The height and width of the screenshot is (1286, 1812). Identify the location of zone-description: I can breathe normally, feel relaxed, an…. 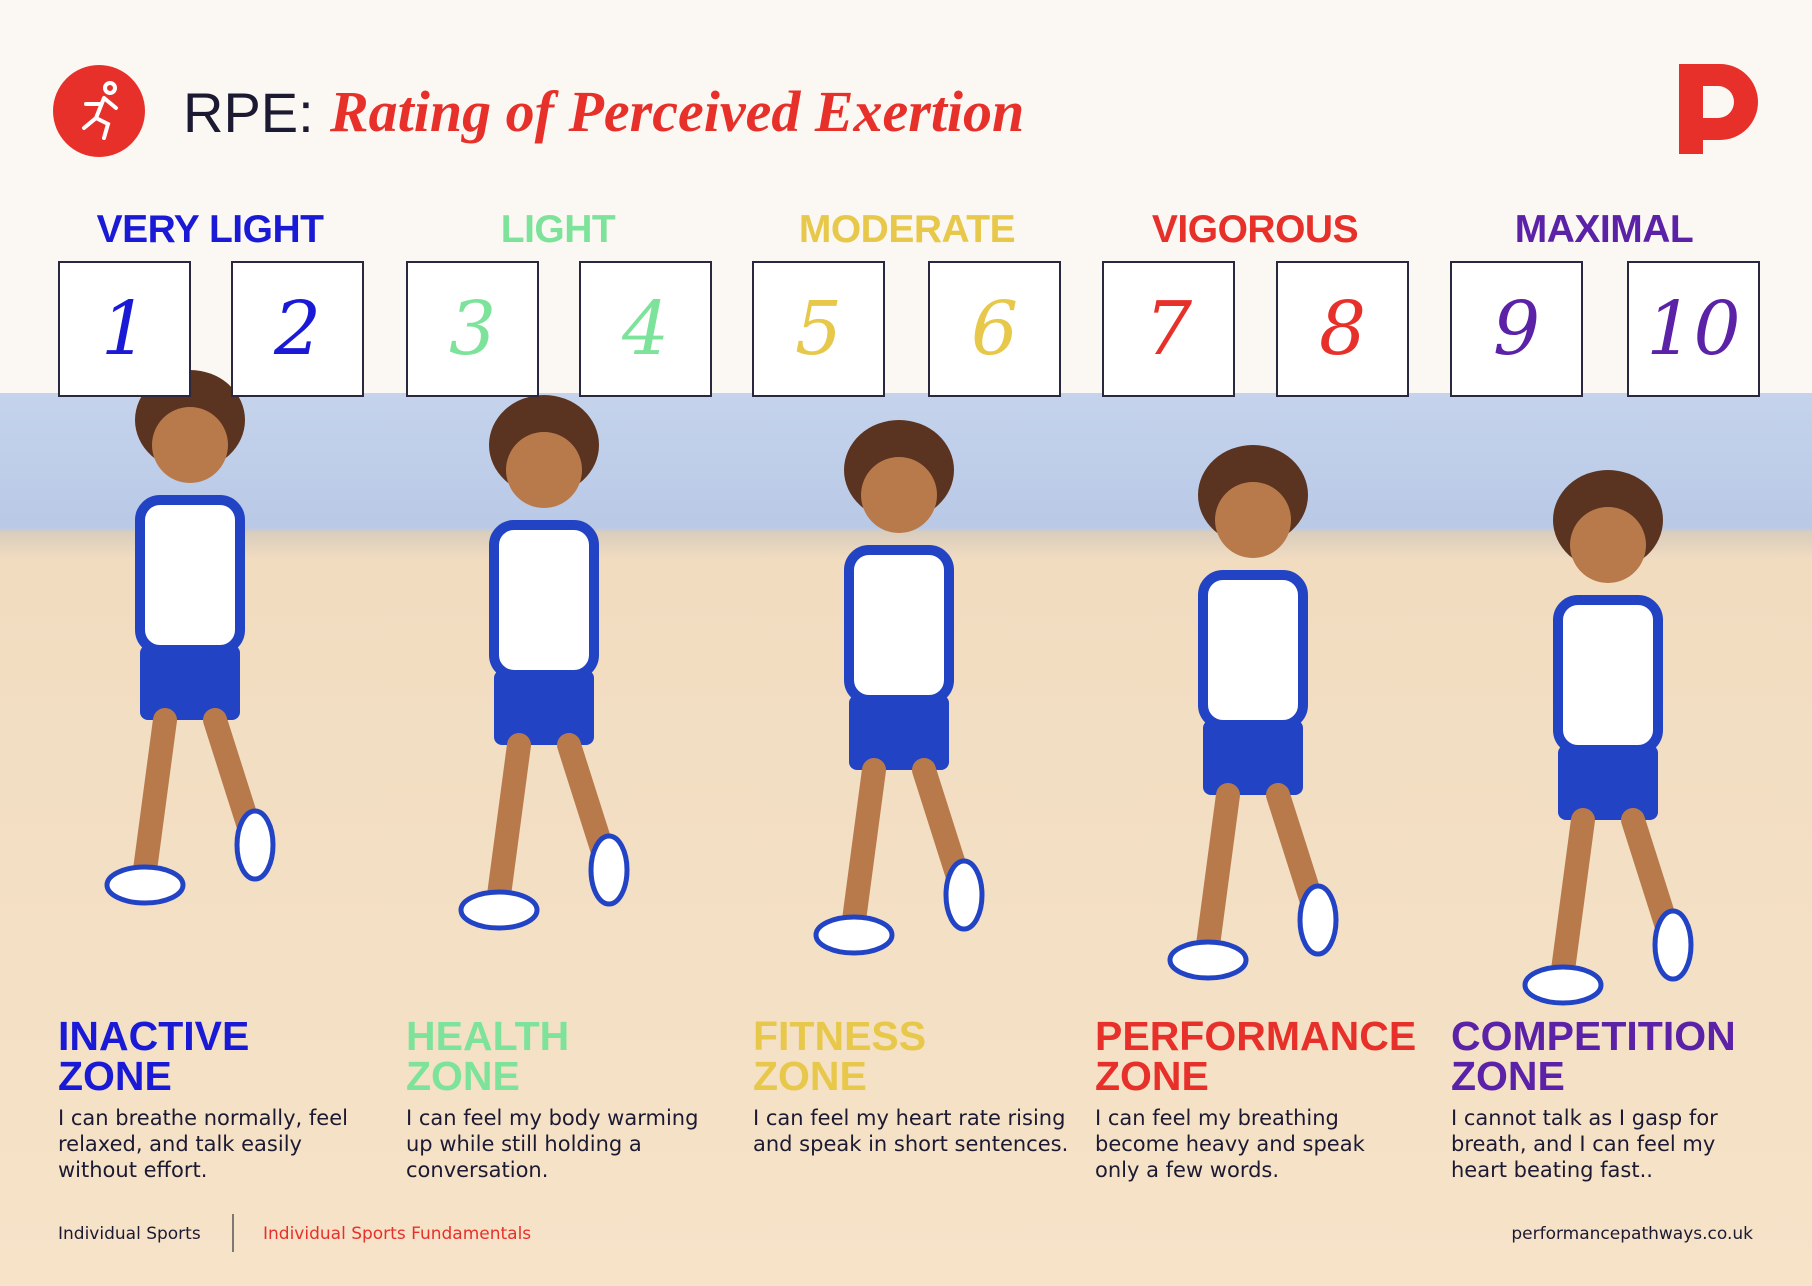
(203, 1144).